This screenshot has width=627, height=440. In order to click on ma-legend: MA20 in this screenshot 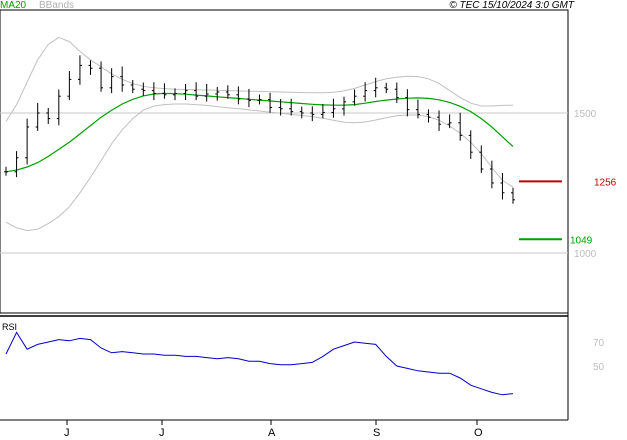, I will do `click(13, 6)`.